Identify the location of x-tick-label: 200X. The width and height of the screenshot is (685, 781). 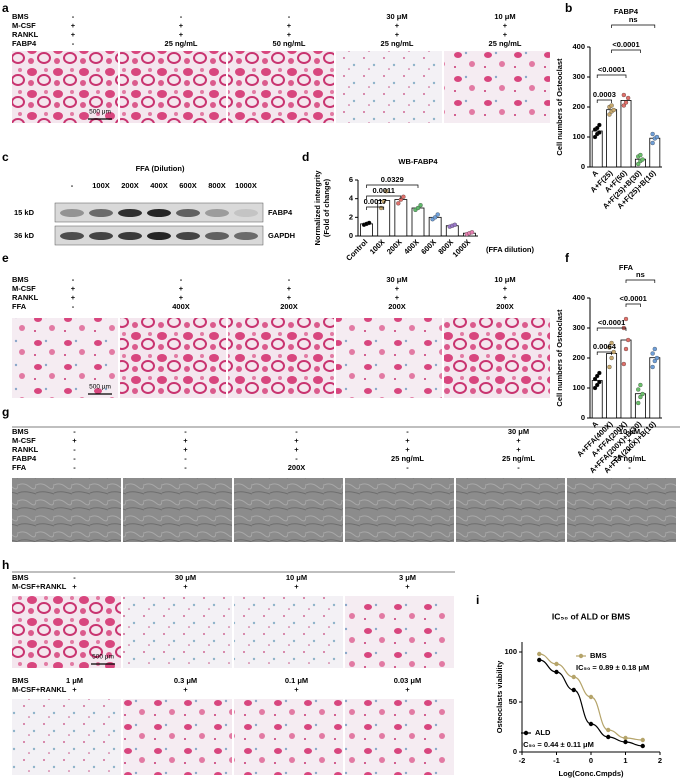
(394, 246).